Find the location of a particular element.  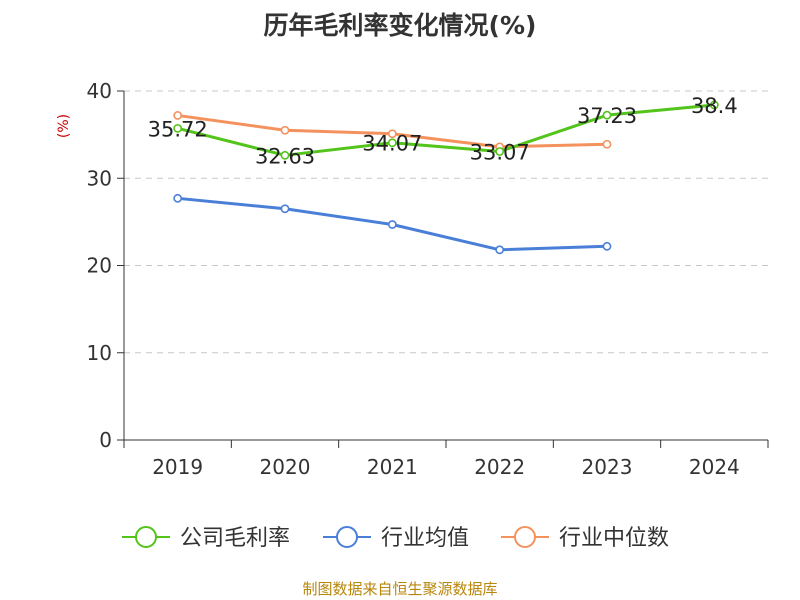

legend: 公司毛利率 行业均值 行业中位数 is located at coordinates (395, 538).